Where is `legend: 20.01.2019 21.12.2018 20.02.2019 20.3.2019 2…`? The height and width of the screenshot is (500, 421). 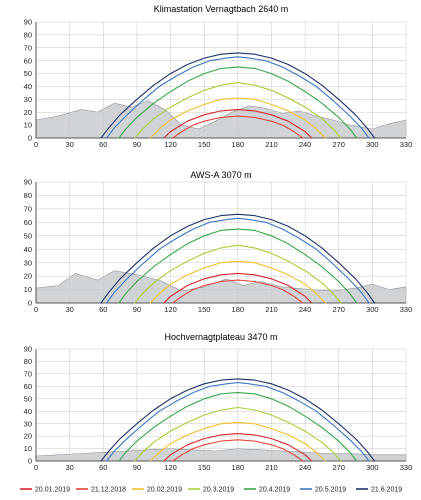 legend: 20.01.2019 21.12.2018 20.02.2019 20.3.2019 2… is located at coordinates (211, 490).